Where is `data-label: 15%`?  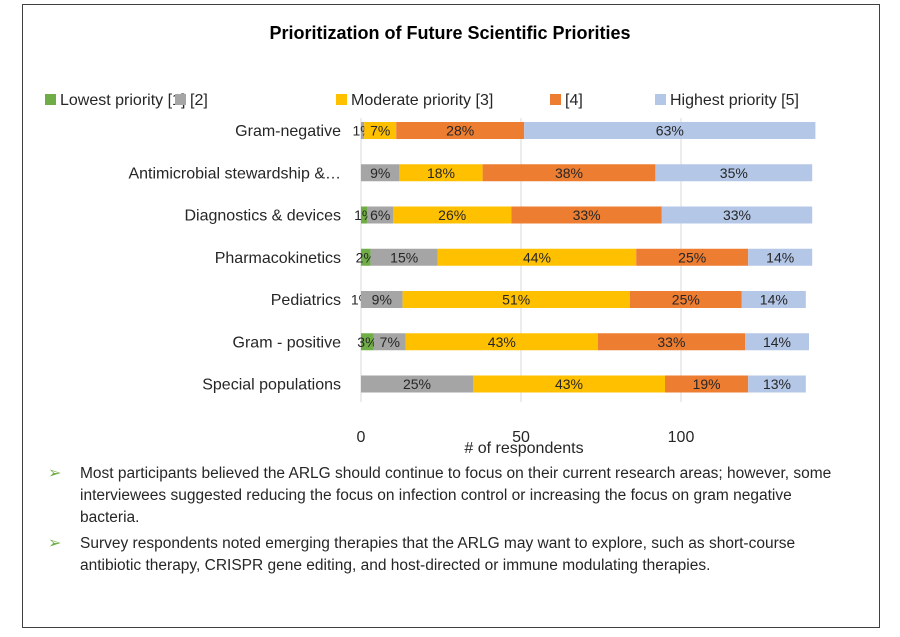 data-label: 15% is located at coordinates (404, 257).